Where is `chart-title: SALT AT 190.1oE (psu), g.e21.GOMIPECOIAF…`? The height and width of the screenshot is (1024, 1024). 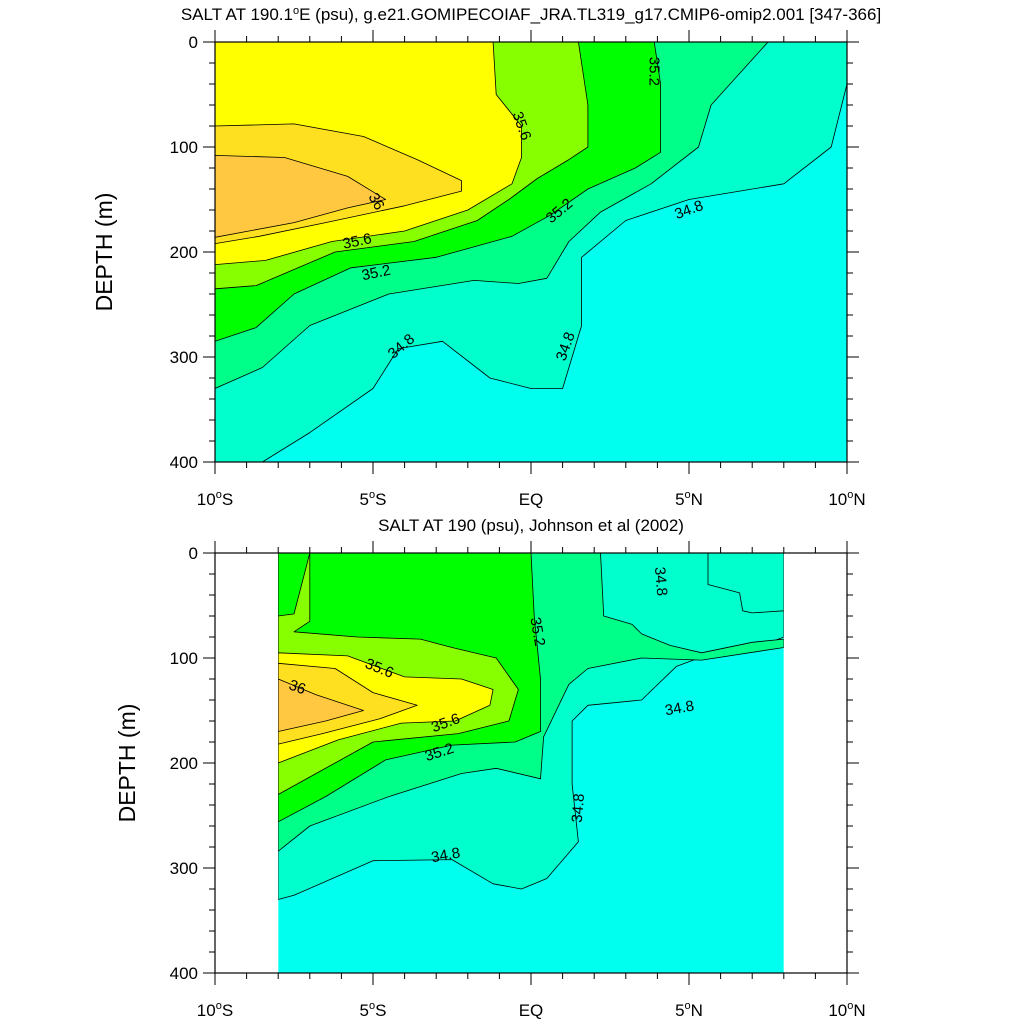
chart-title: SALT AT 190.1oE (psu), g.e21.GOMIPECOIAF… is located at coordinates (531, 14).